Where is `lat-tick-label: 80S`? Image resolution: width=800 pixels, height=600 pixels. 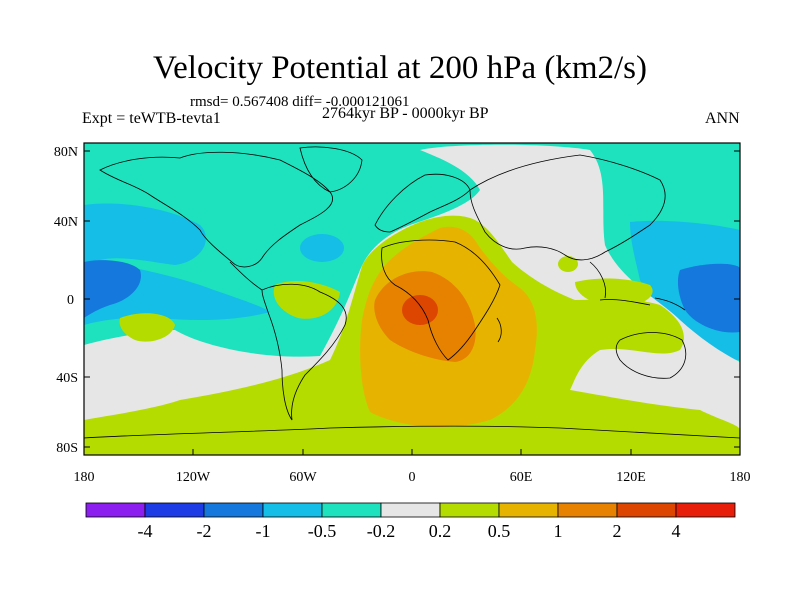 lat-tick-label: 80S is located at coordinates (67, 448).